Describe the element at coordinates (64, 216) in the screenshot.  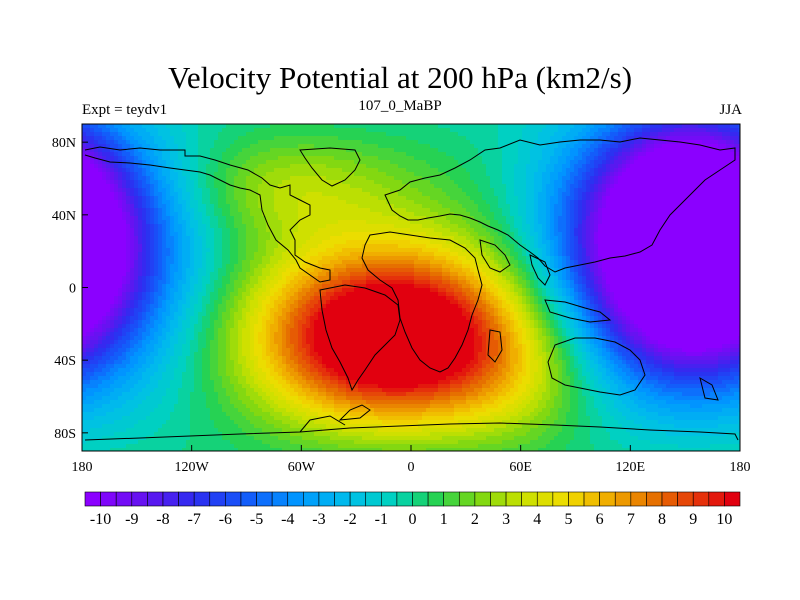
I see `y-tick-label: 40N` at that location.